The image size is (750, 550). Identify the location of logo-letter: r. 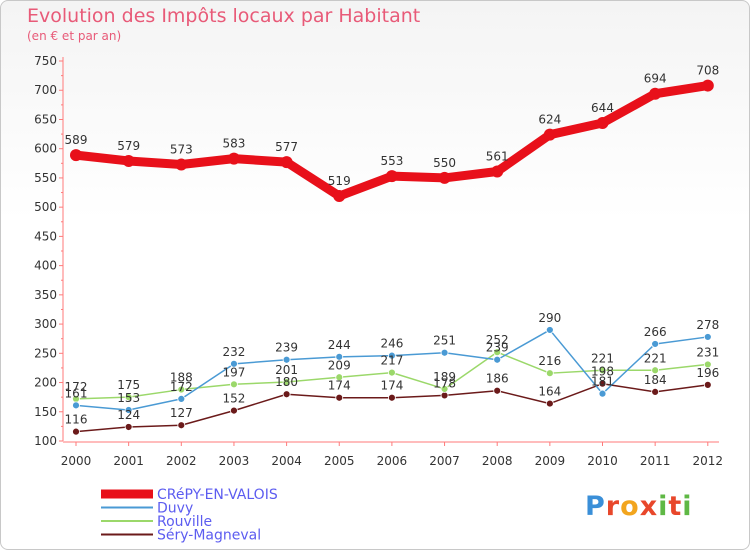
(613, 506).